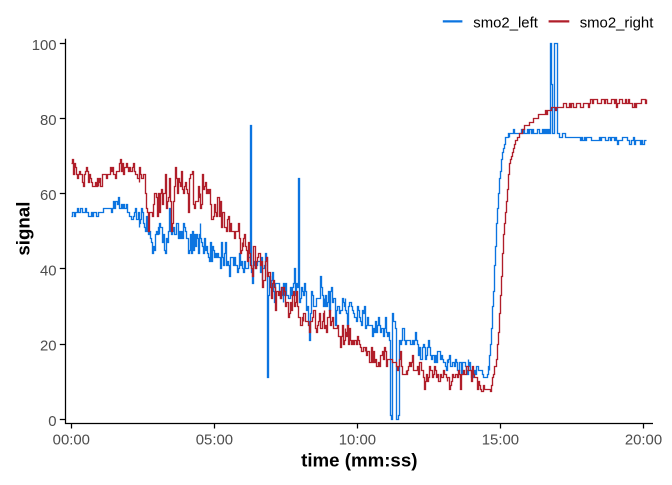  Describe the element at coordinates (617, 23) in the screenshot. I see `svg-text: smo2_right` at that location.